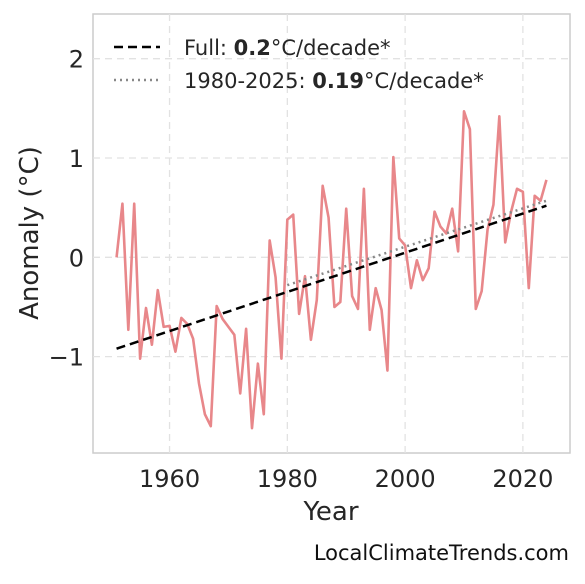 This screenshot has height=584, width=585. I want to click on legend-full-rate: 0.2, so click(252, 48).